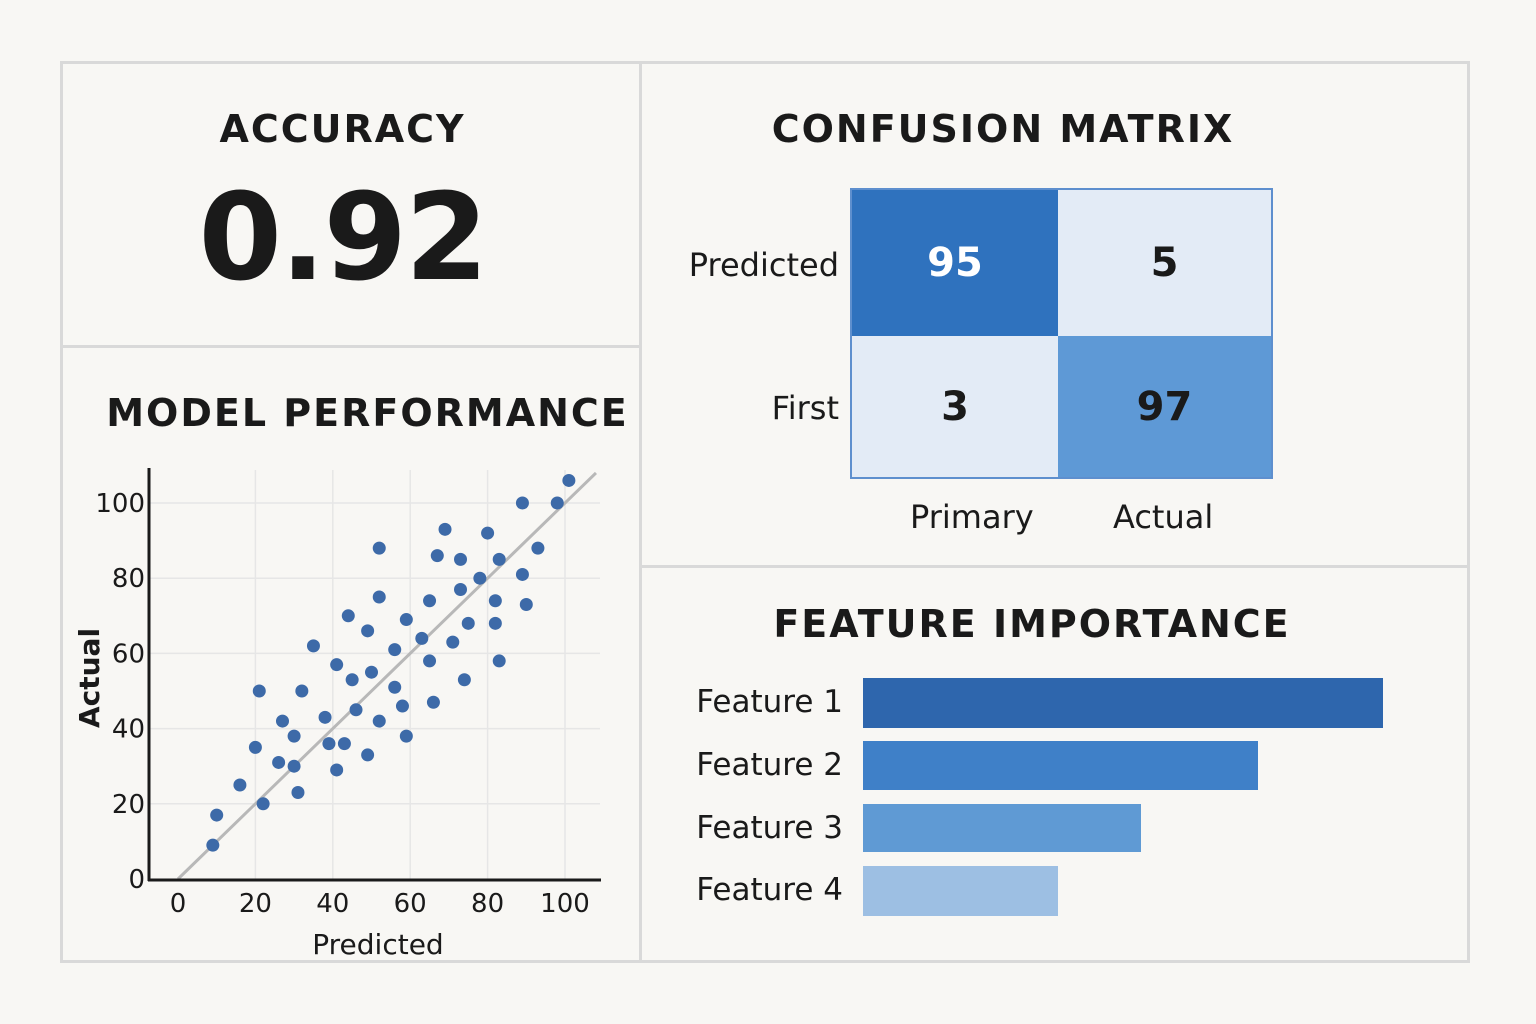  What do you see at coordinates (350, 346) in the screenshot?
I see `divider-left-horizontal` at bounding box center [350, 346].